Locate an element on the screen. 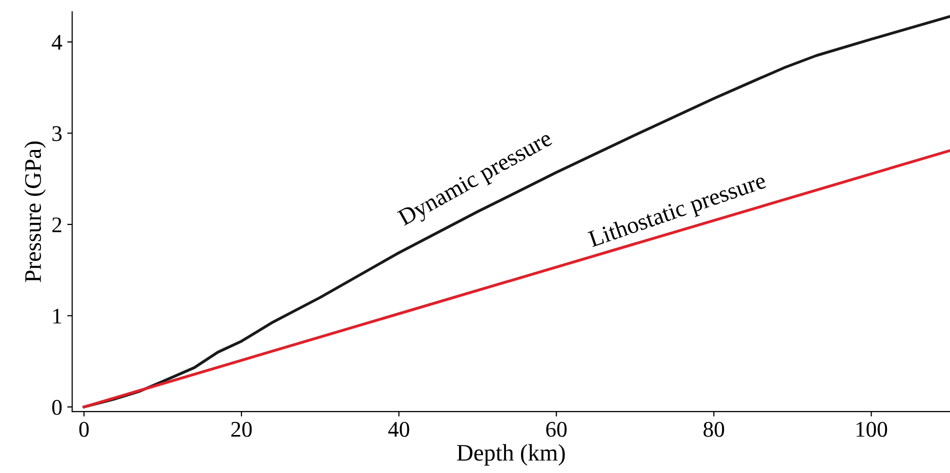 The height and width of the screenshot is (473, 950). x-tick-label: 0 is located at coordinates (84, 429).